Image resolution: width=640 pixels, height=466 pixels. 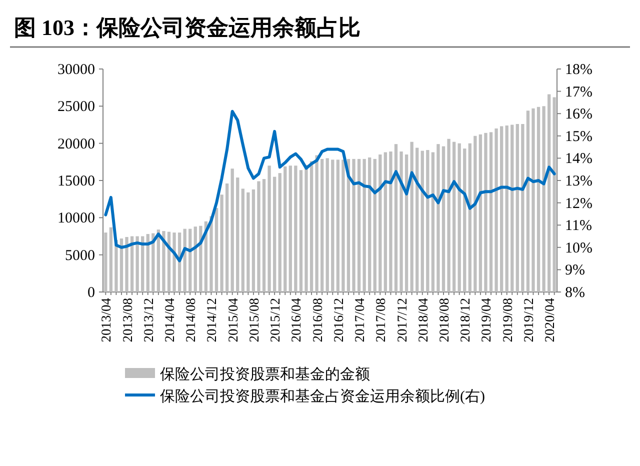 What do you see at coordinates (76, 144) in the screenshot?
I see `y-tick-label: 20000` at bounding box center [76, 144].